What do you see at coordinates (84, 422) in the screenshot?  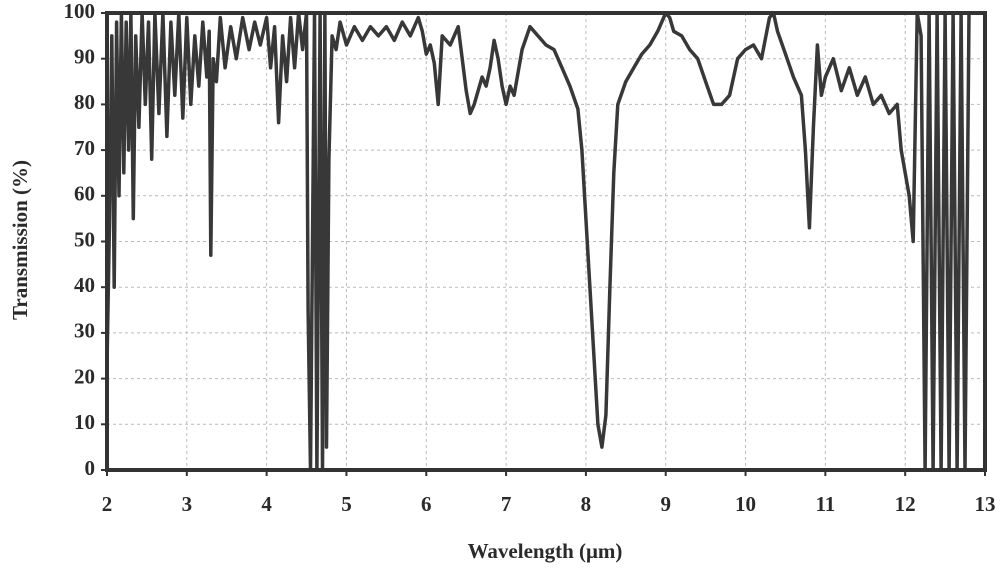 I see `y-tick-label: 10` at bounding box center [84, 422].